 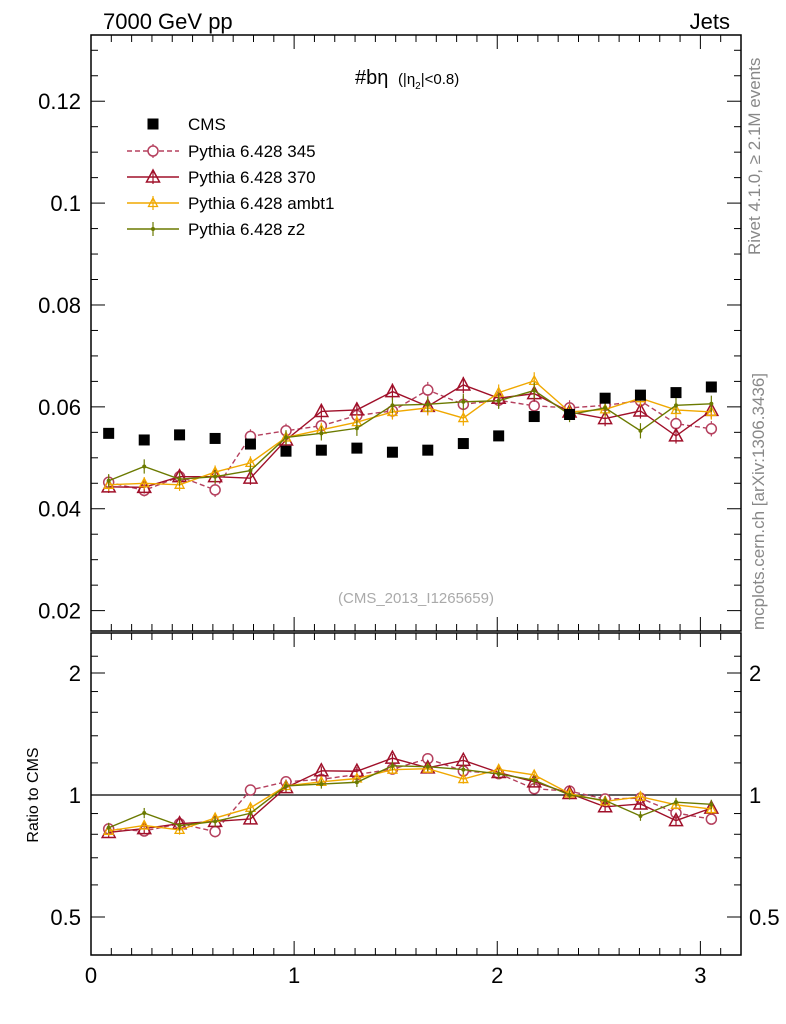 What do you see at coordinates (764, 917) in the screenshot?
I see `ratio-tick-label-right: 0.5` at bounding box center [764, 917].